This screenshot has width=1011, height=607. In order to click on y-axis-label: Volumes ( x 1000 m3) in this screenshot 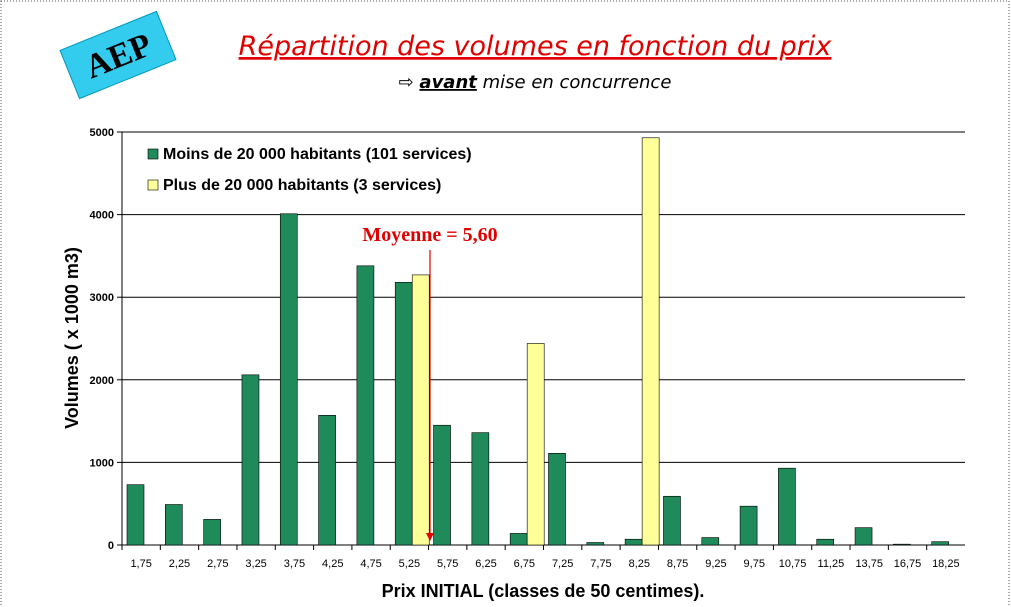, I will do `click(72, 338)`.